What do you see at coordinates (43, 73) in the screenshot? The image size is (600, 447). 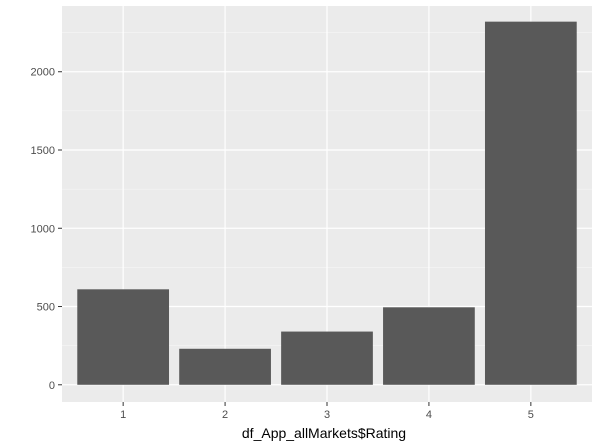 I see `y-tick-label: 2000` at bounding box center [43, 73].